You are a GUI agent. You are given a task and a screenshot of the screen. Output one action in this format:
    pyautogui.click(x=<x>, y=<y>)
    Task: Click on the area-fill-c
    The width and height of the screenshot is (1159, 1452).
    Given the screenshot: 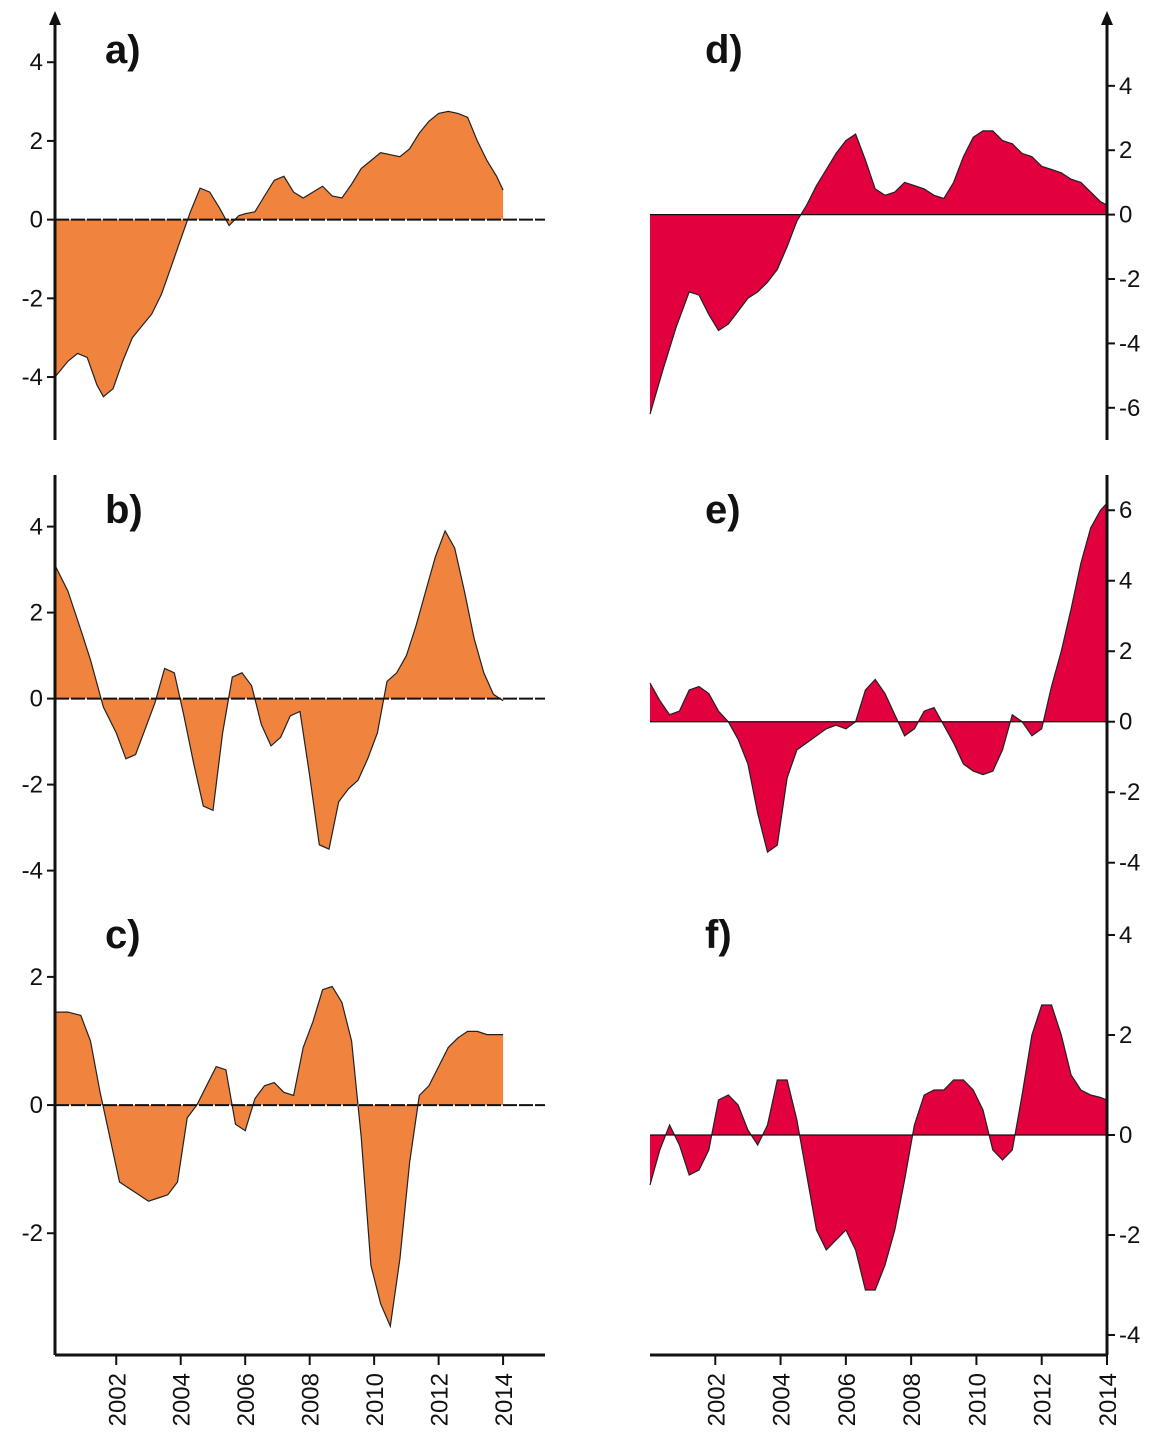 What is the action you would take?
    pyautogui.click(x=279, y=1156)
    